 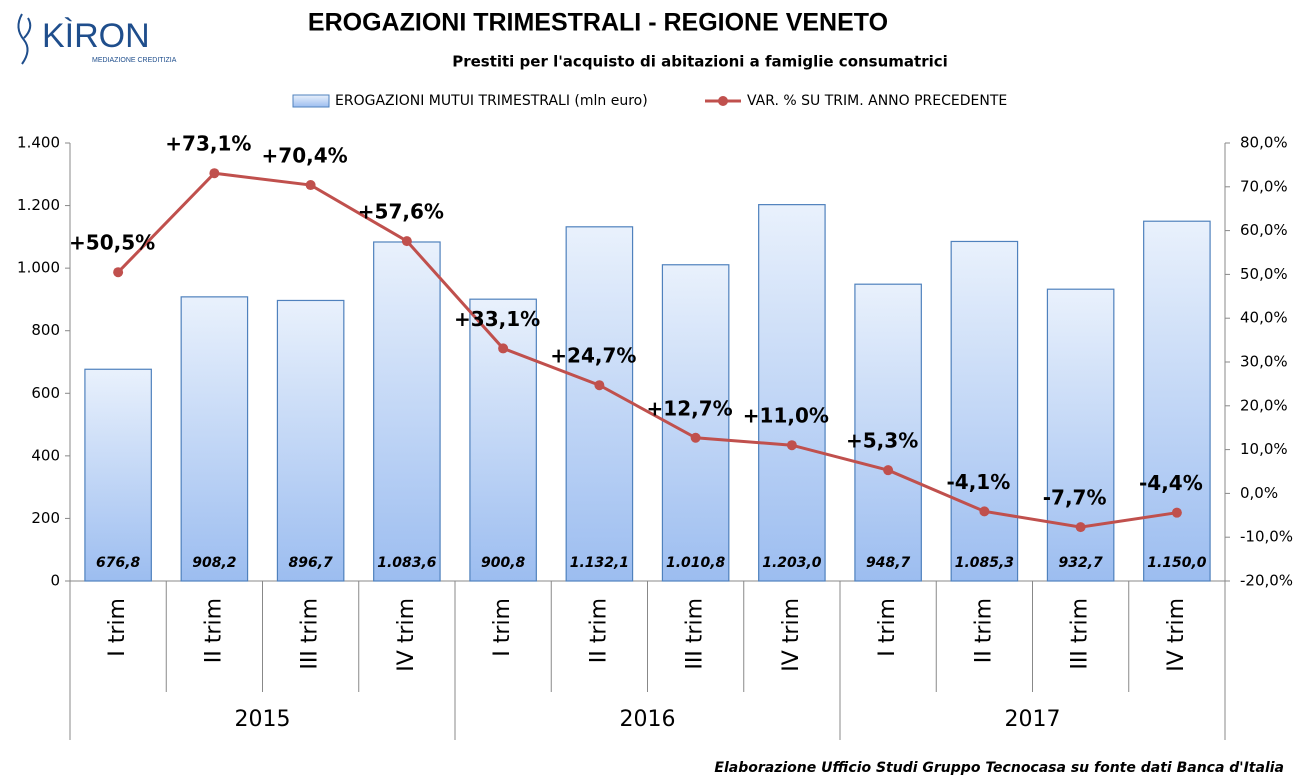 I want to click on line-value-label: +5,3%, so click(x=882, y=441).